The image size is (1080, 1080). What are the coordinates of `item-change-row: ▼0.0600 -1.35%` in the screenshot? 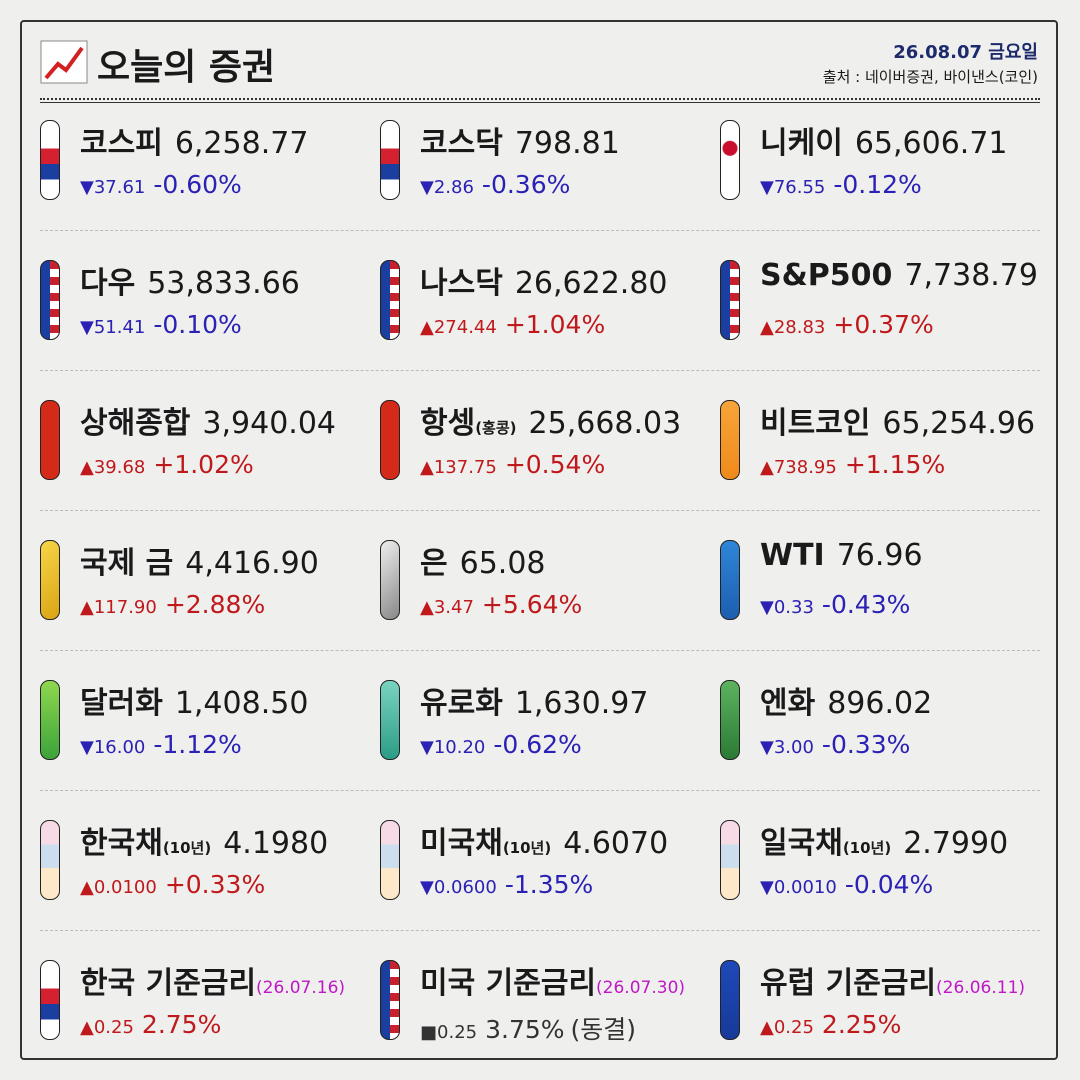 It's located at (506, 884).